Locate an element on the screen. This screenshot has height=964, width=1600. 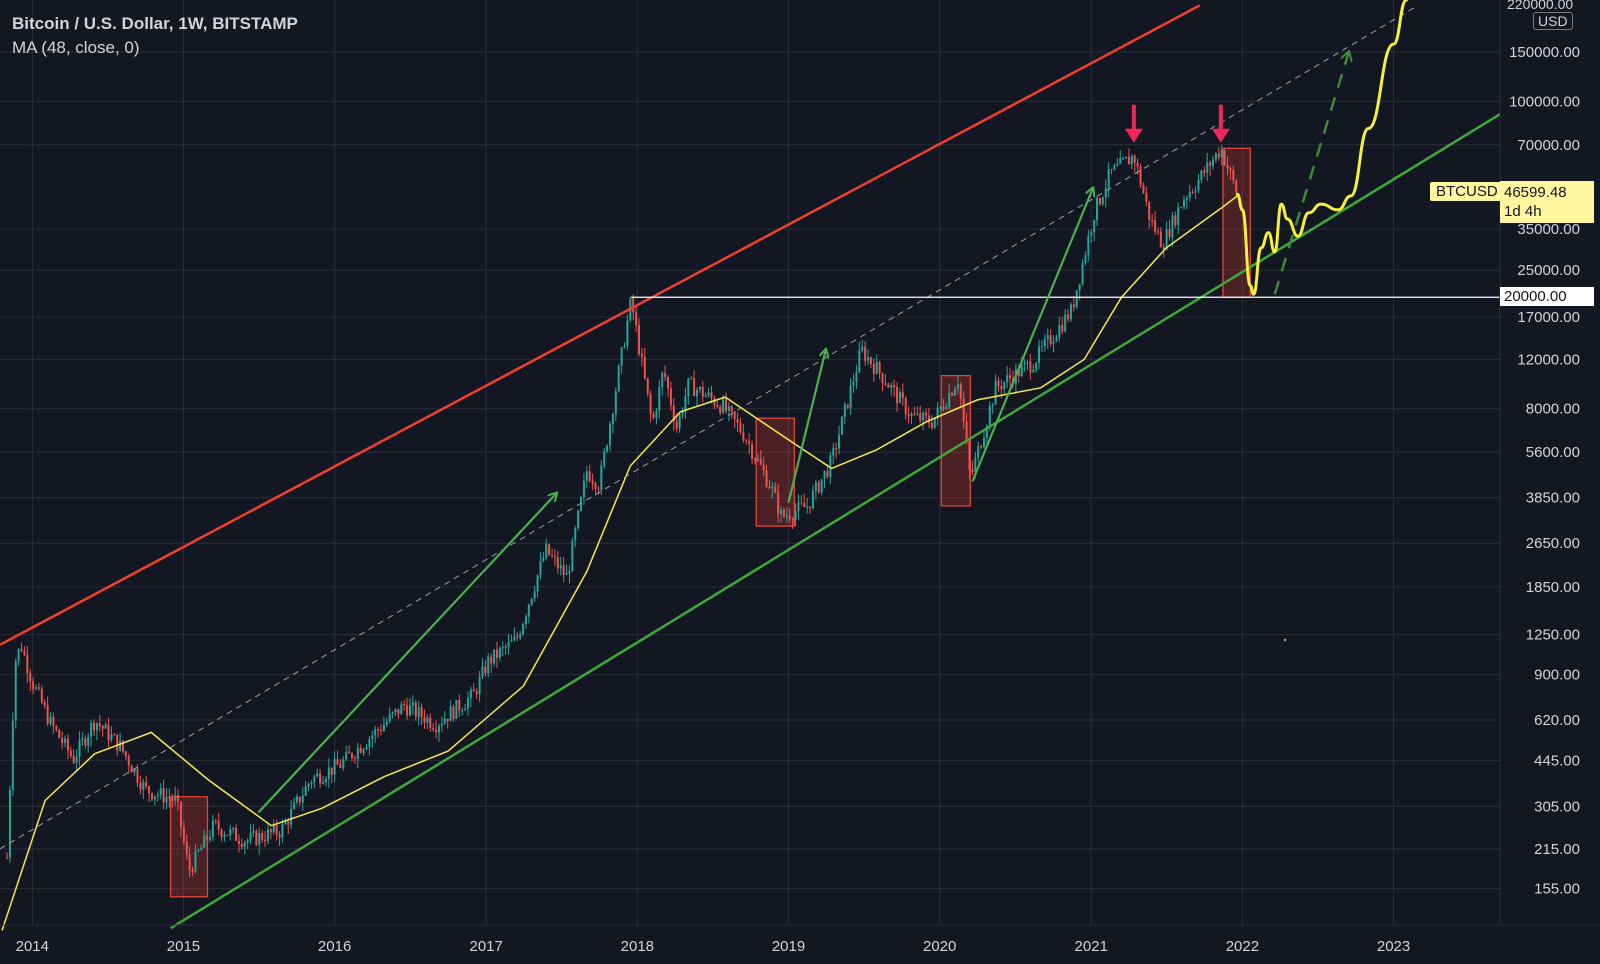
projection-arrow is located at coordinates (1311, 173).